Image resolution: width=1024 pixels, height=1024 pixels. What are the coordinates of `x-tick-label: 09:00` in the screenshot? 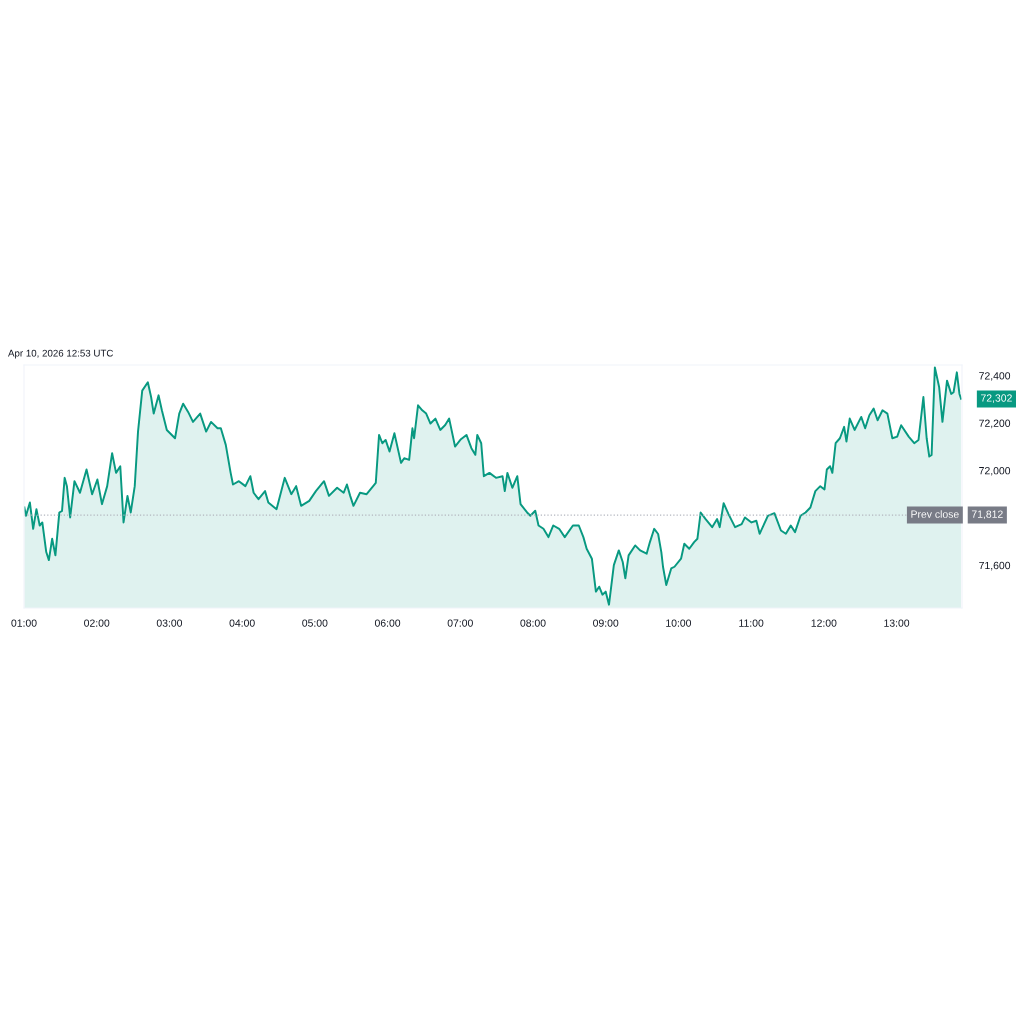 It's located at (606, 623).